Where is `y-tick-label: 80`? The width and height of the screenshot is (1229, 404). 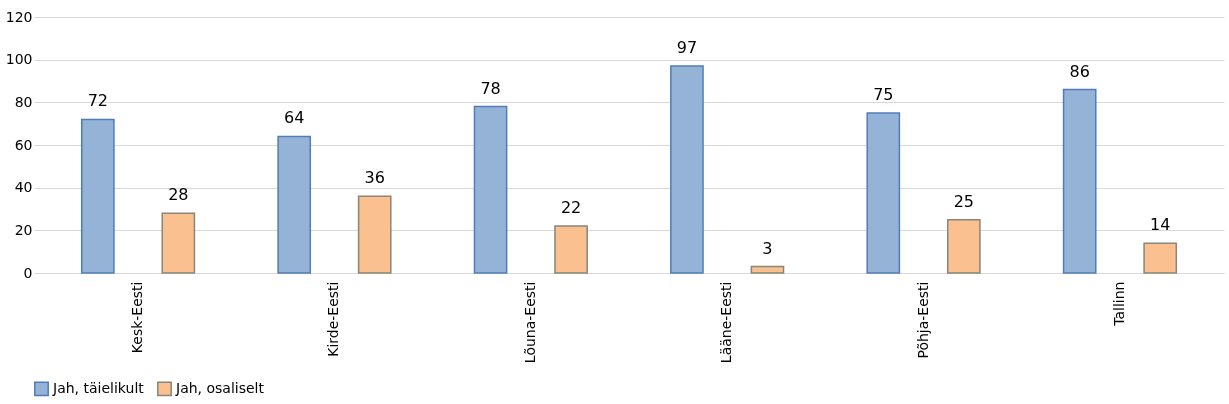
y-tick-label: 80 is located at coordinates (23, 101).